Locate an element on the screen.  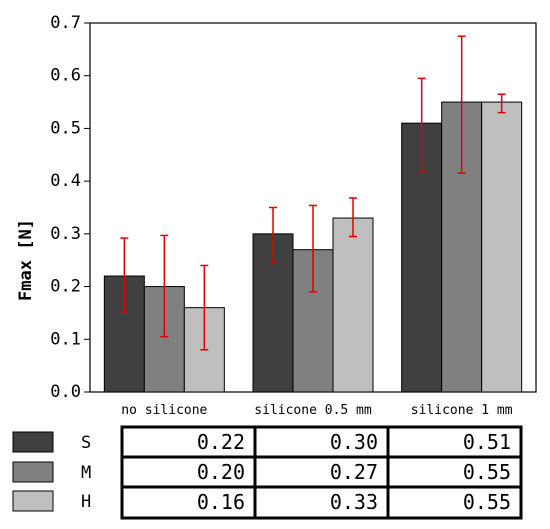
table-cell: 0.33 is located at coordinates (354, 502).